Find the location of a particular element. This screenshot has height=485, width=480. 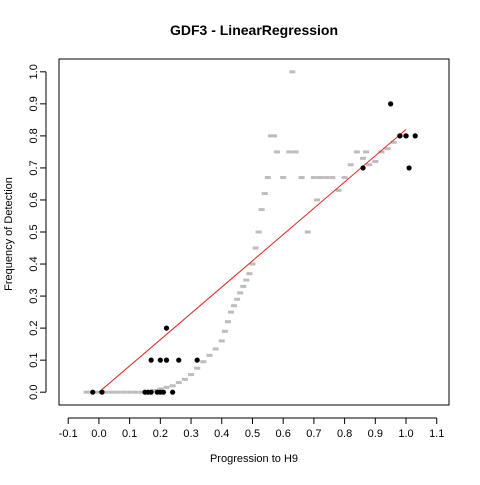

y-tick-label: 0.6 is located at coordinates (34, 199).